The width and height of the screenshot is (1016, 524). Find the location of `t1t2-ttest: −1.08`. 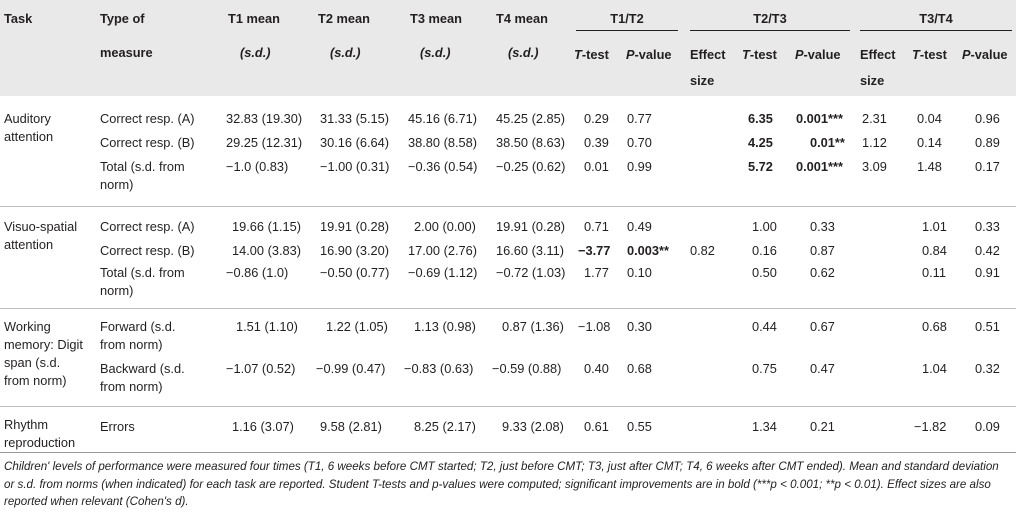

t1t2-ttest: −1.08 is located at coordinates (594, 326).